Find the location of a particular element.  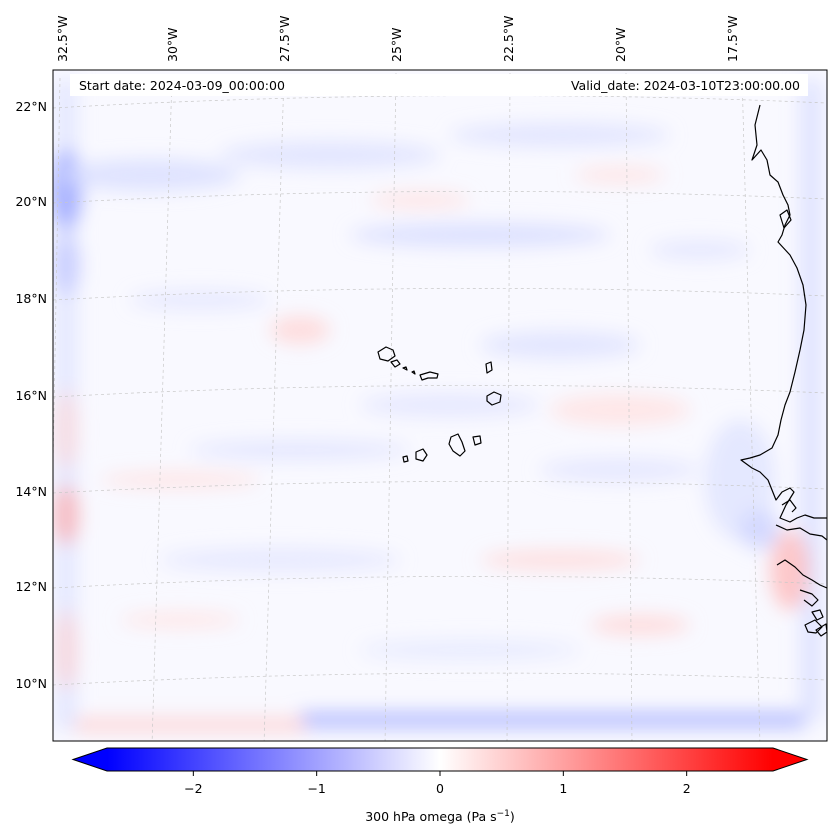

colorbar-label: 300 hPa omega (Pa s−1) is located at coordinates (440, 816).